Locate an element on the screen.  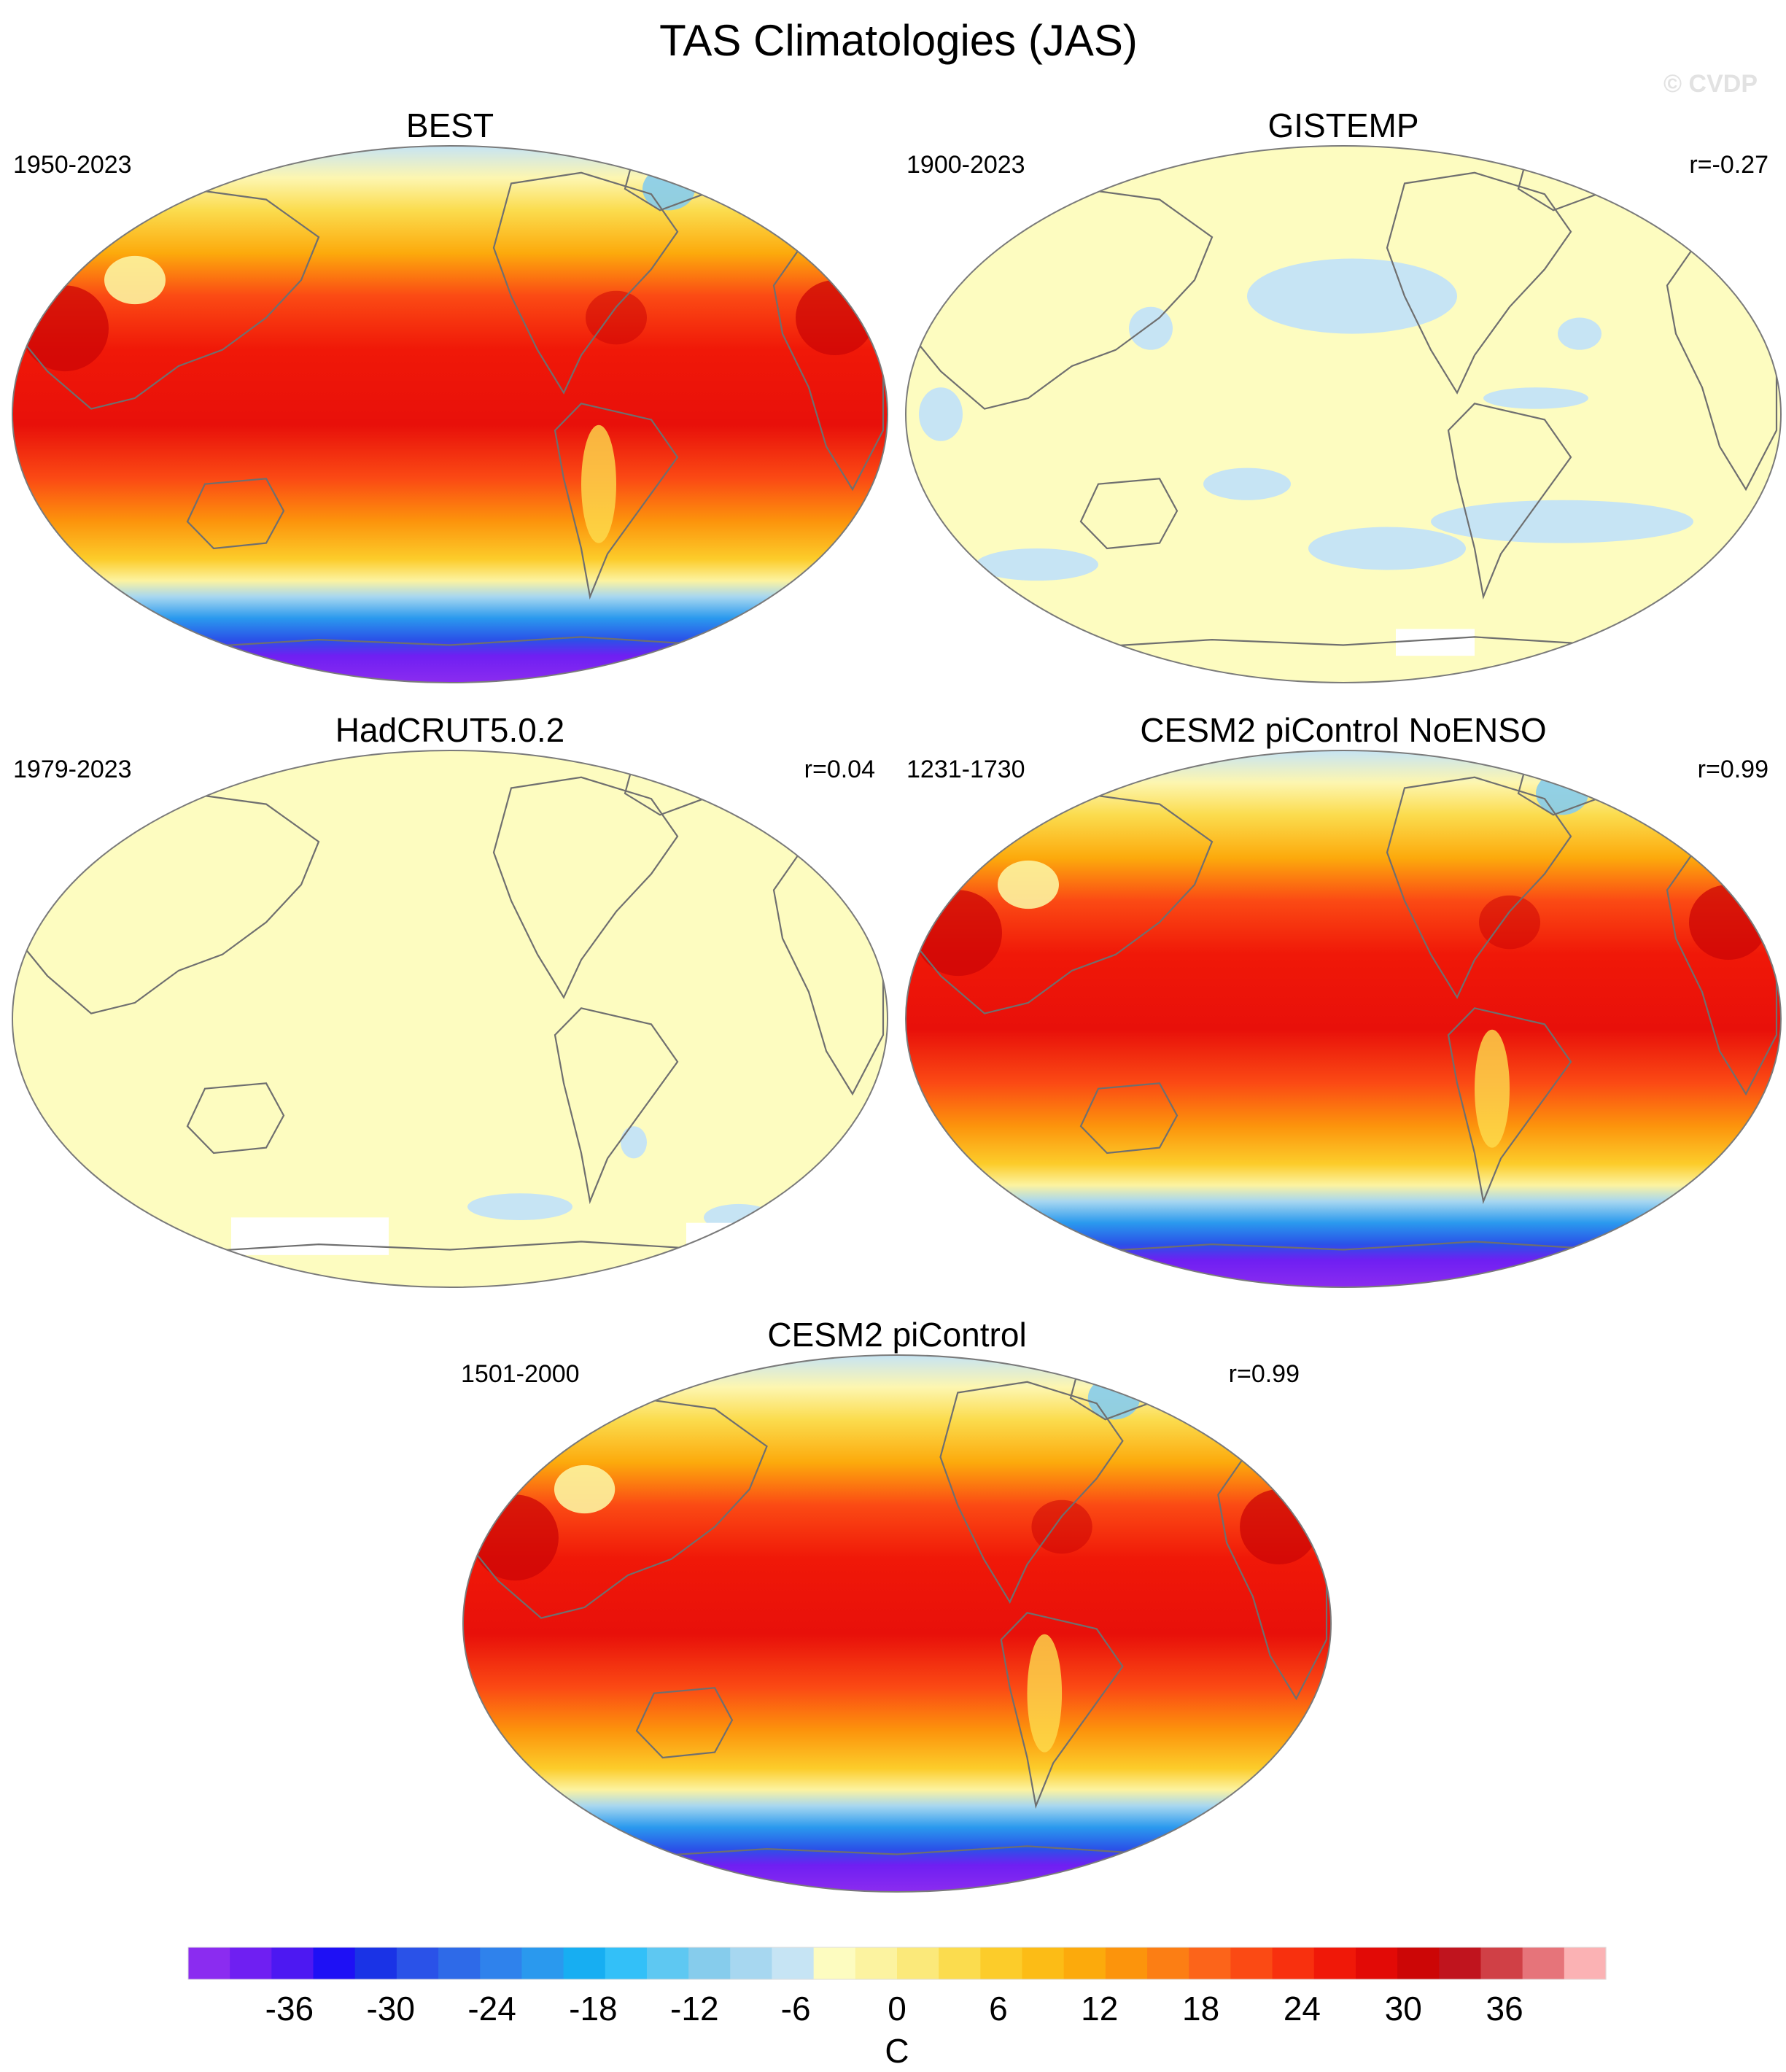
panel-period: 1501-2000 is located at coordinates (521, 1374).